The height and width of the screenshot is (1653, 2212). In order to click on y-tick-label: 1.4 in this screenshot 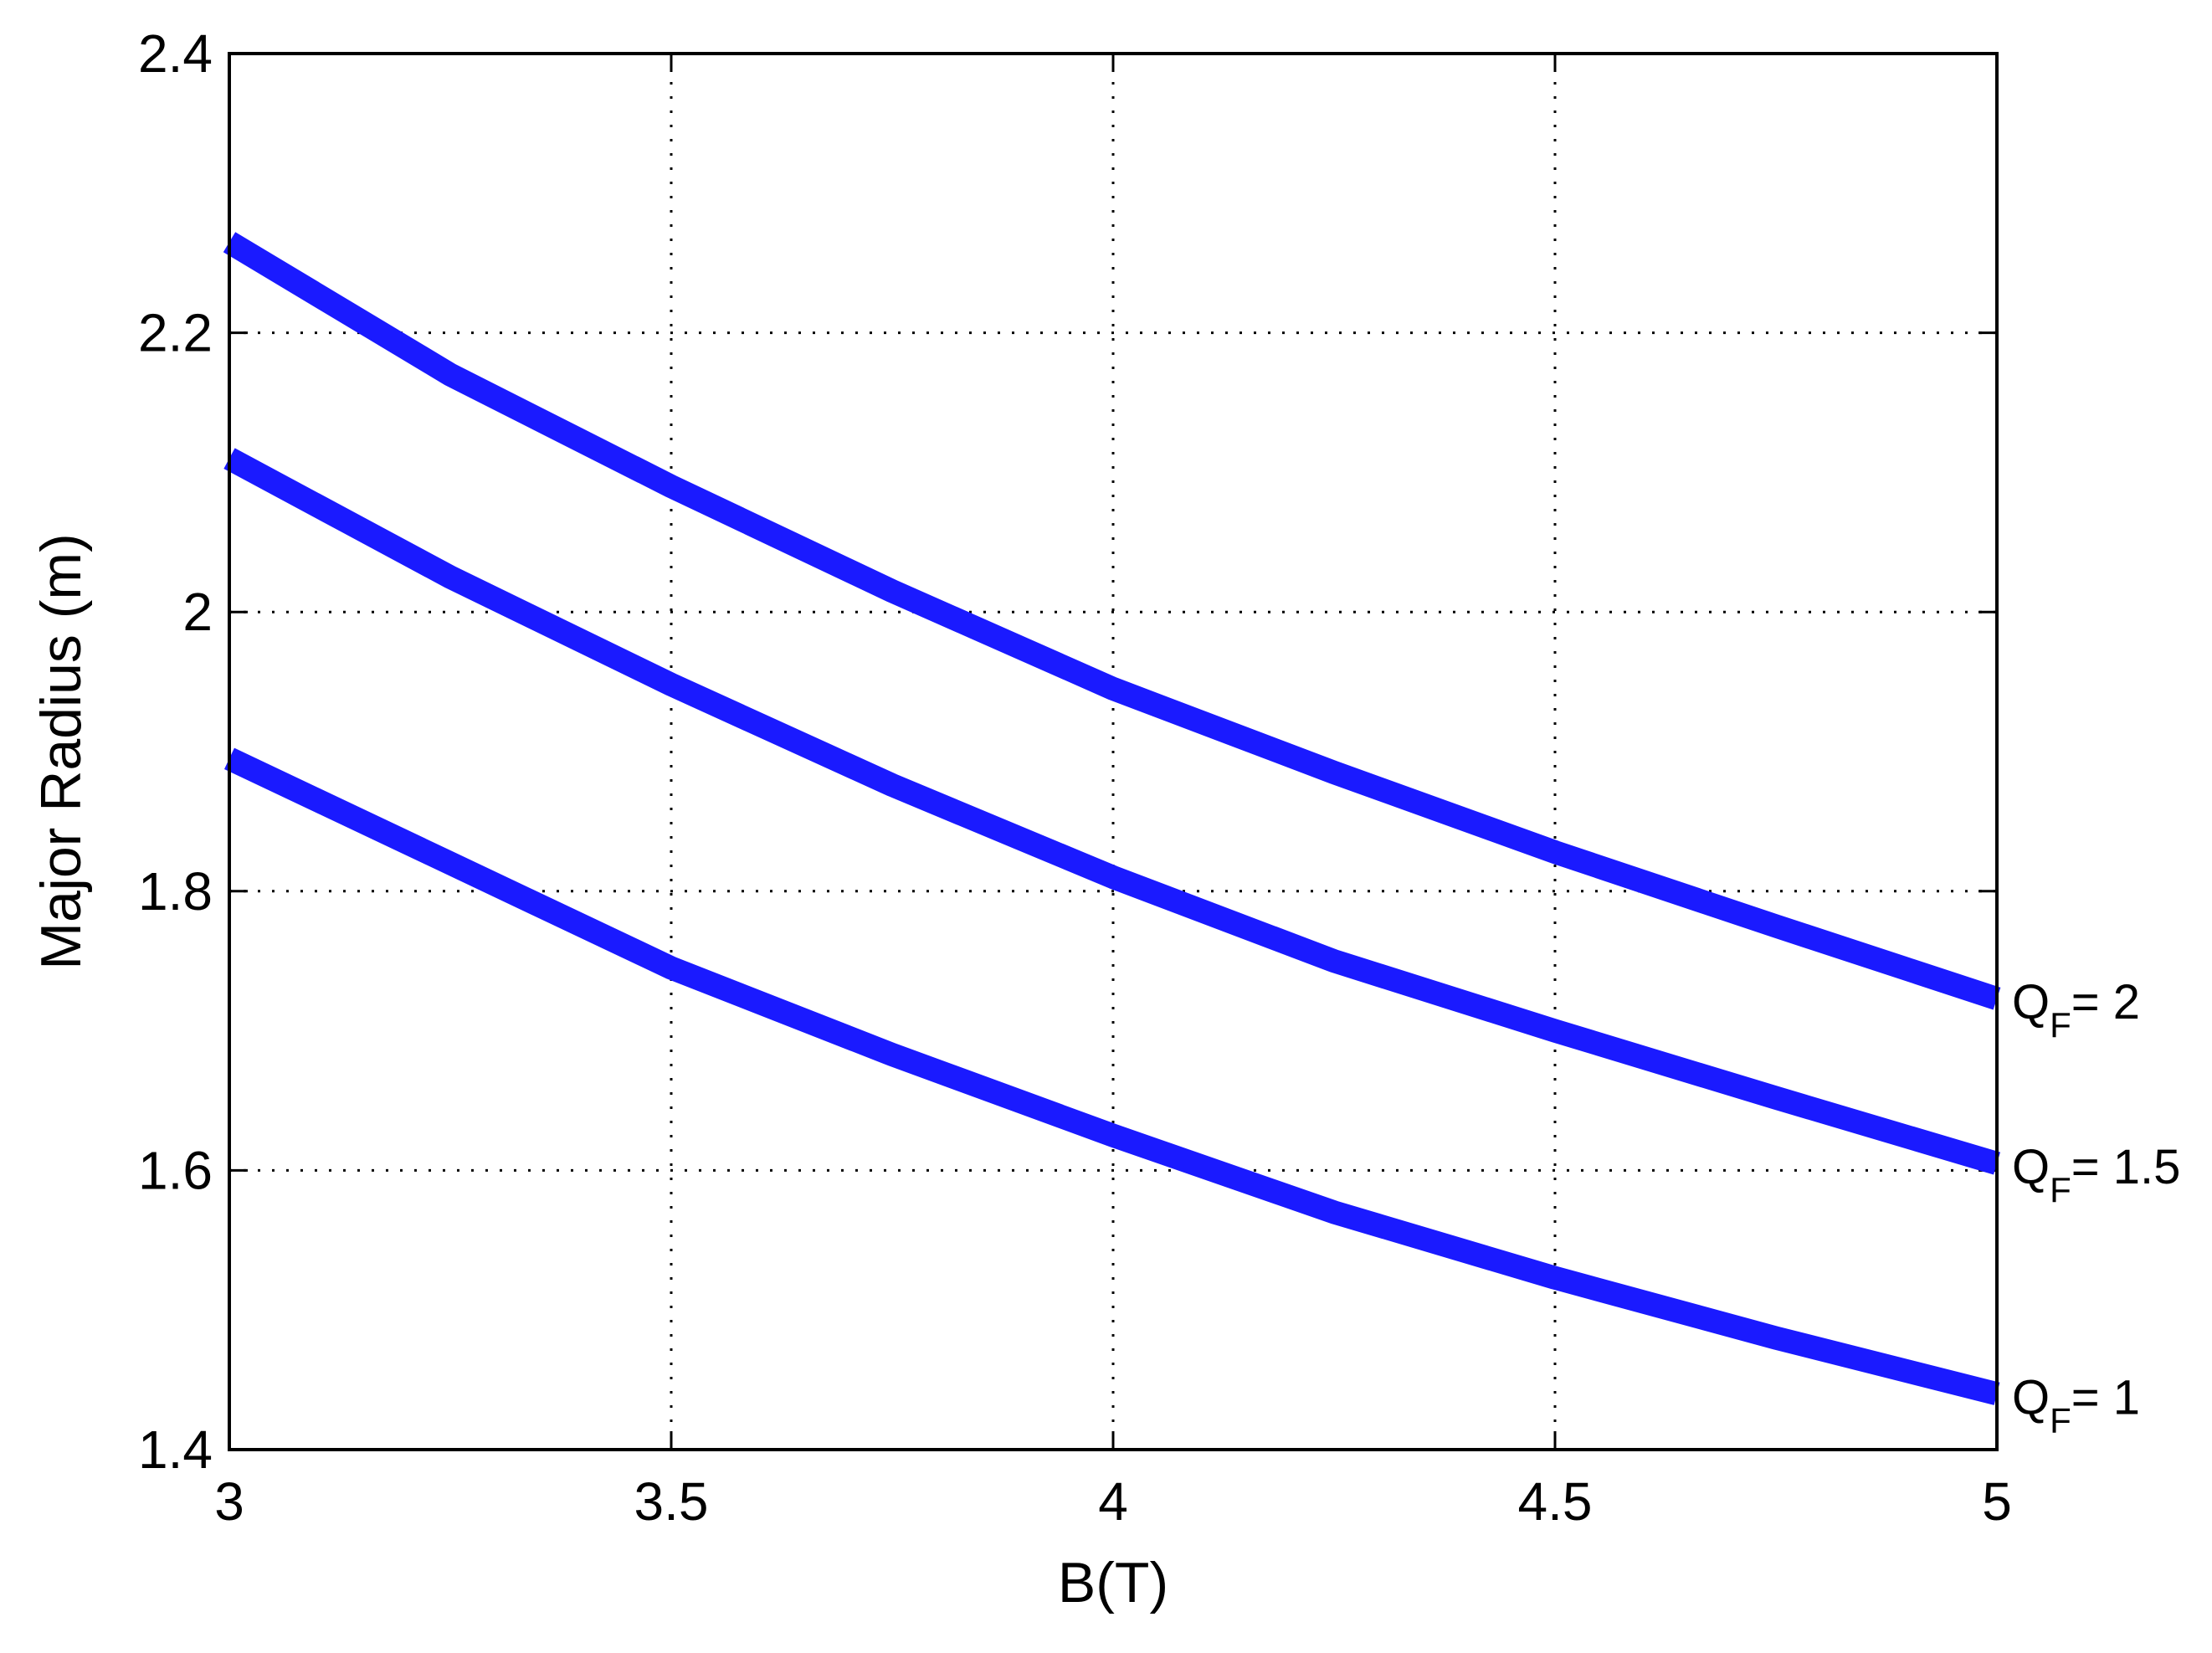, I will do `click(175, 1449)`.